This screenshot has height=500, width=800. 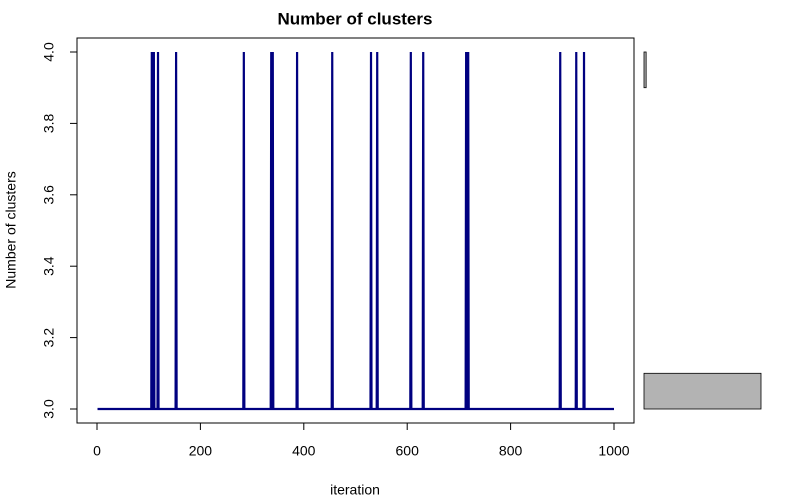 What do you see at coordinates (355, 490) in the screenshot?
I see `x-axis-label: iteration` at bounding box center [355, 490].